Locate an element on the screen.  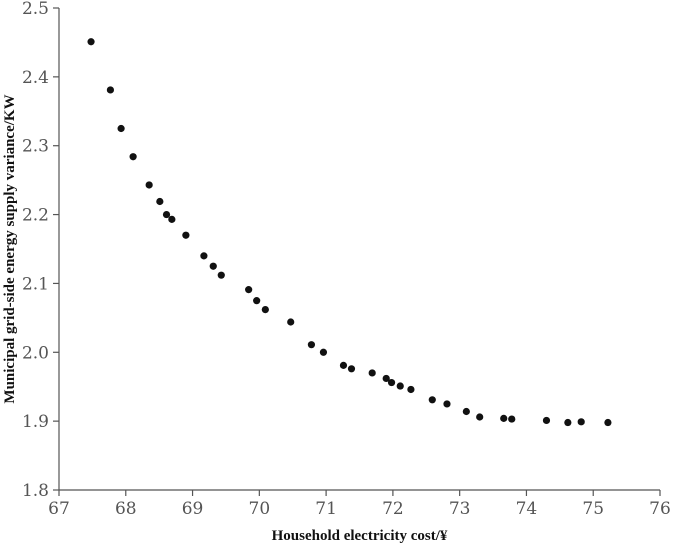
y-tick-label: 2.2 is located at coordinates (35, 216).